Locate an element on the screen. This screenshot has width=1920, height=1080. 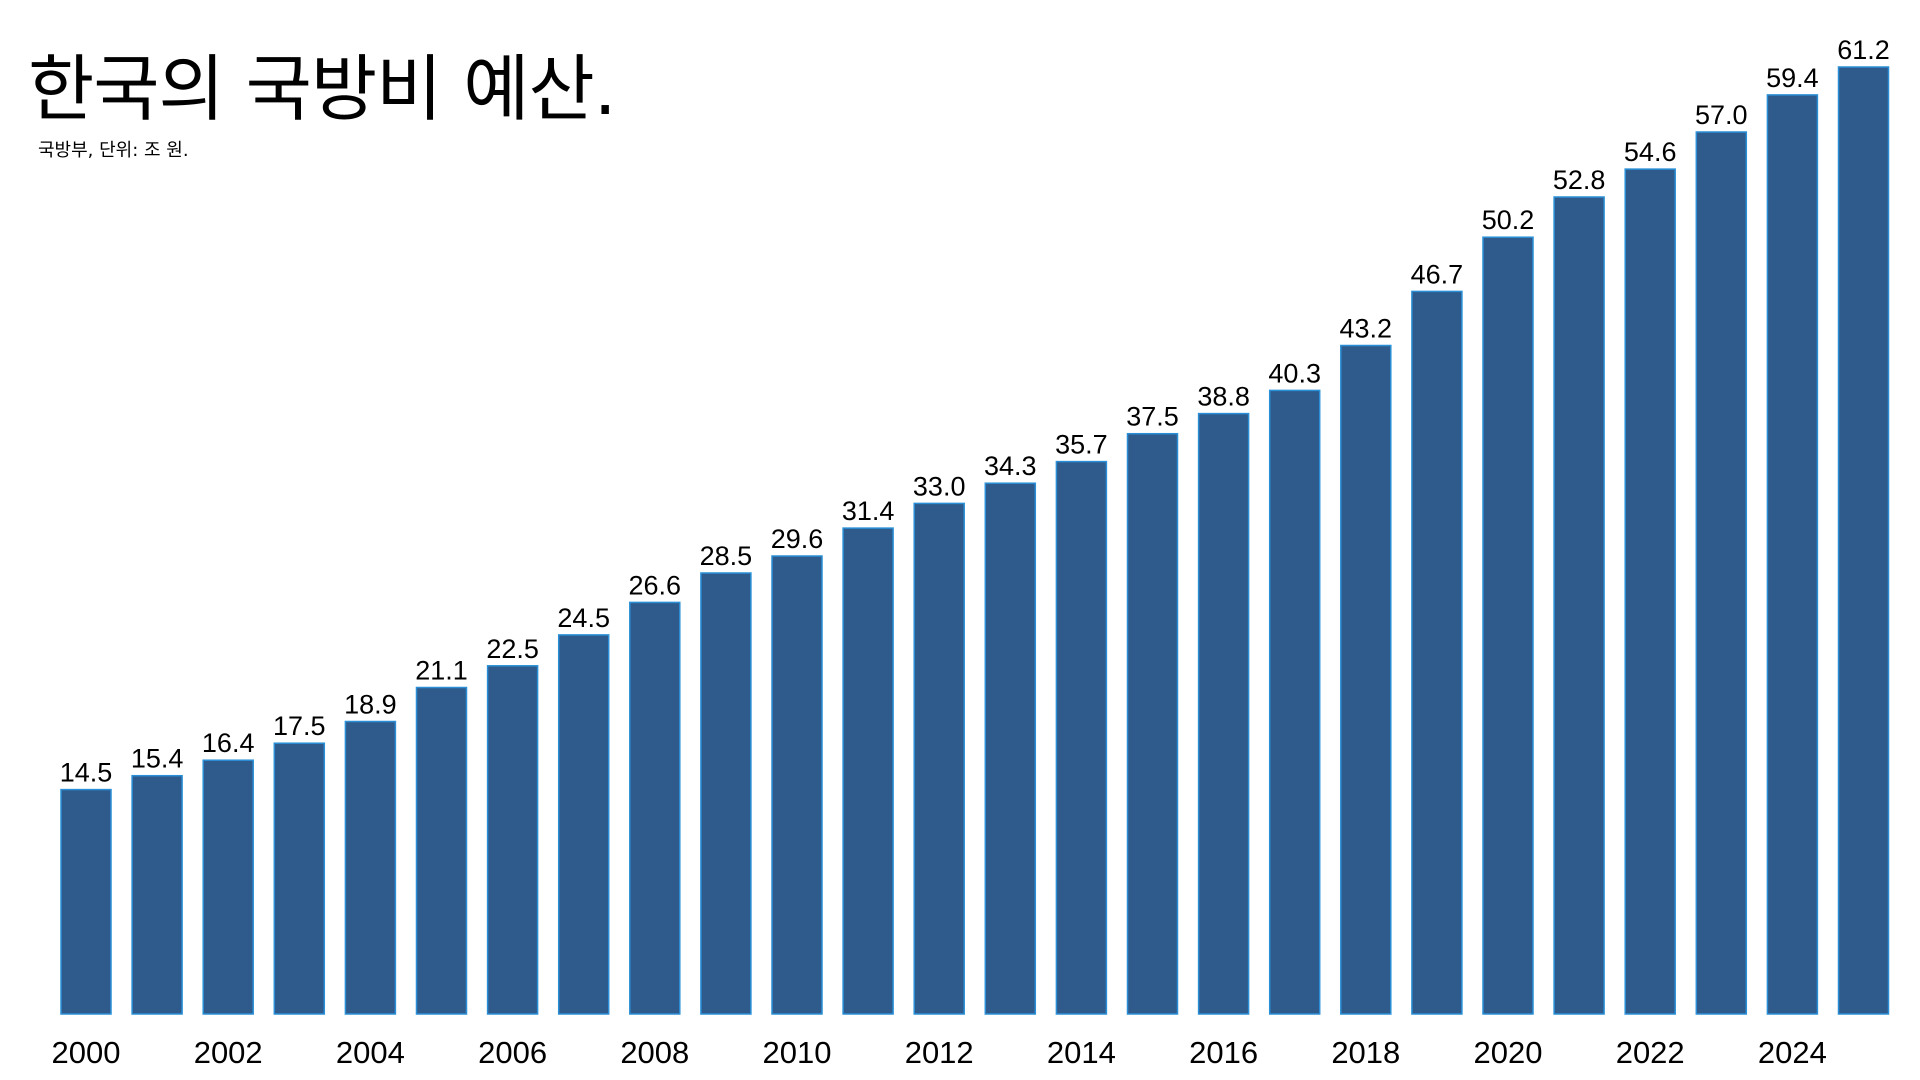
x-tick-2010: 2010 is located at coordinates (797, 1052).